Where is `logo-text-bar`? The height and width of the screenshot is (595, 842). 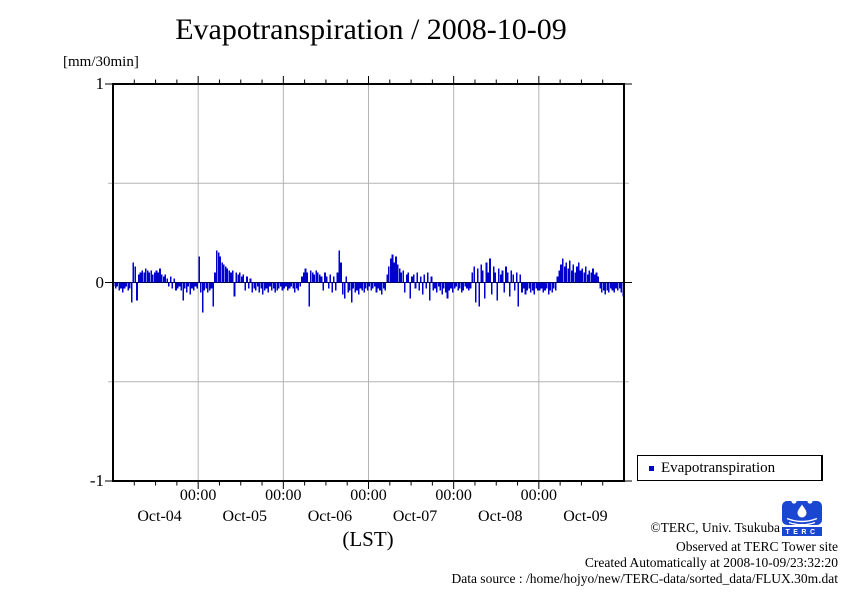 logo-text-bar is located at coordinates (802, 531).